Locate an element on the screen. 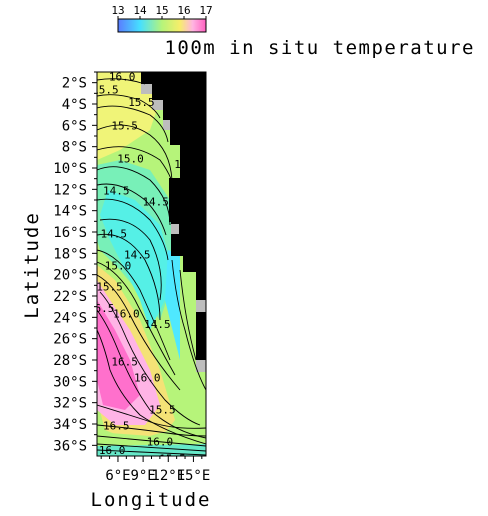 This screenshot has width=488, height=516. colorbar-tick-label: 16 is located at coordinates (183, 10).